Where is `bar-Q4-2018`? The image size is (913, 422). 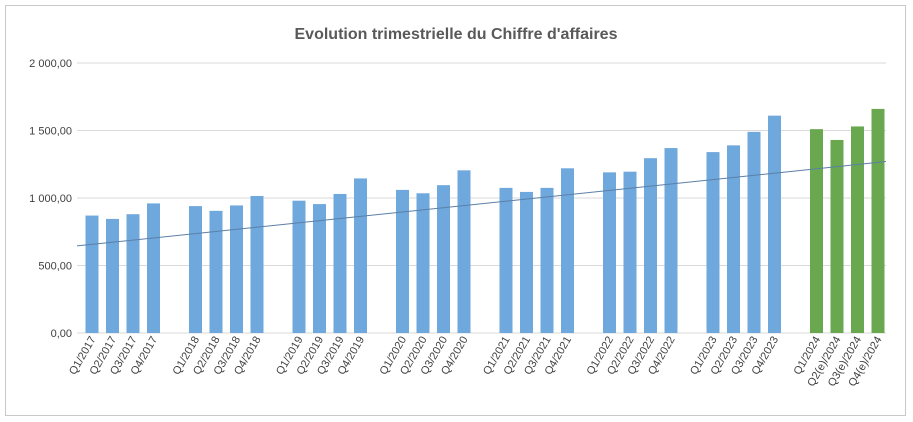 bar-Q4-2018 is located at coordinates (257, 264).